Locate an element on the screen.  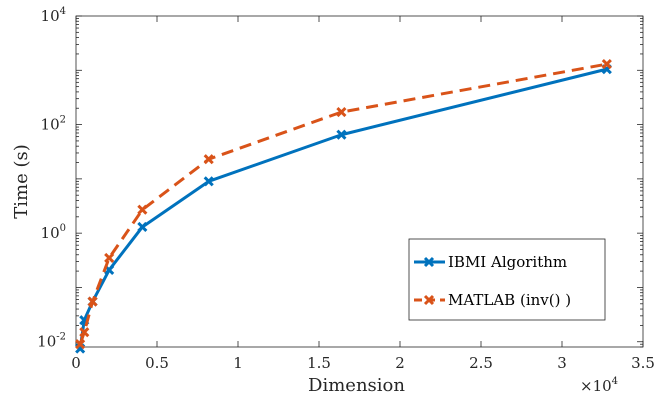
x-tick-label: 2 is located at coordinates (400, 363).